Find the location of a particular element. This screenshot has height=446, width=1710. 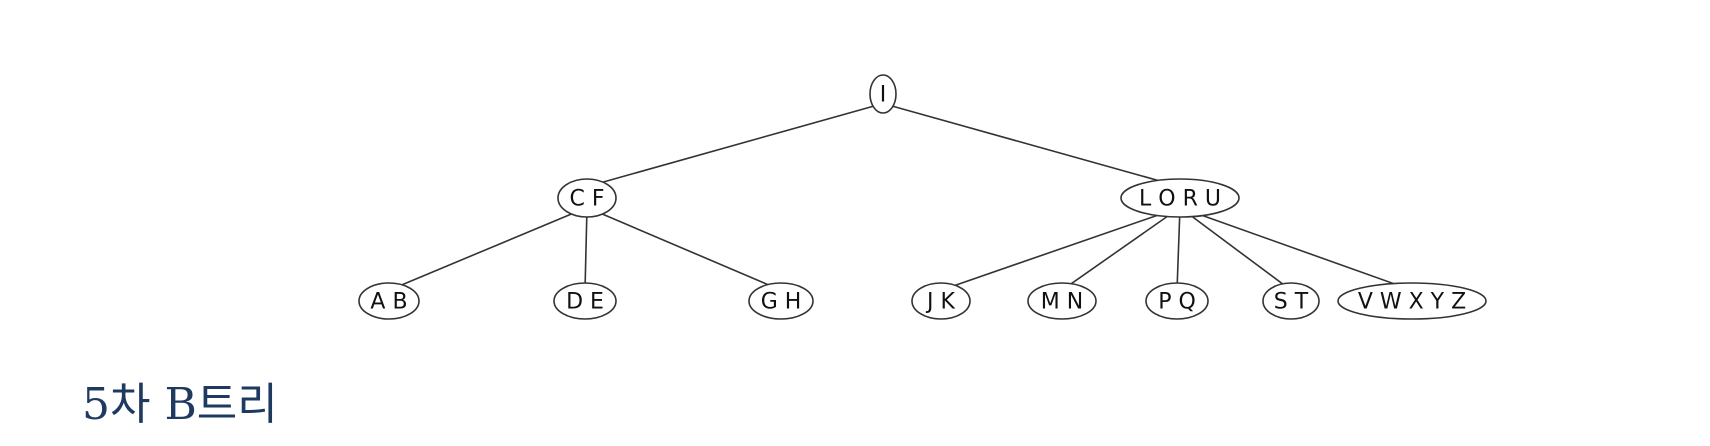

tree-node-cf: C F is located at coordinates (587, 198).